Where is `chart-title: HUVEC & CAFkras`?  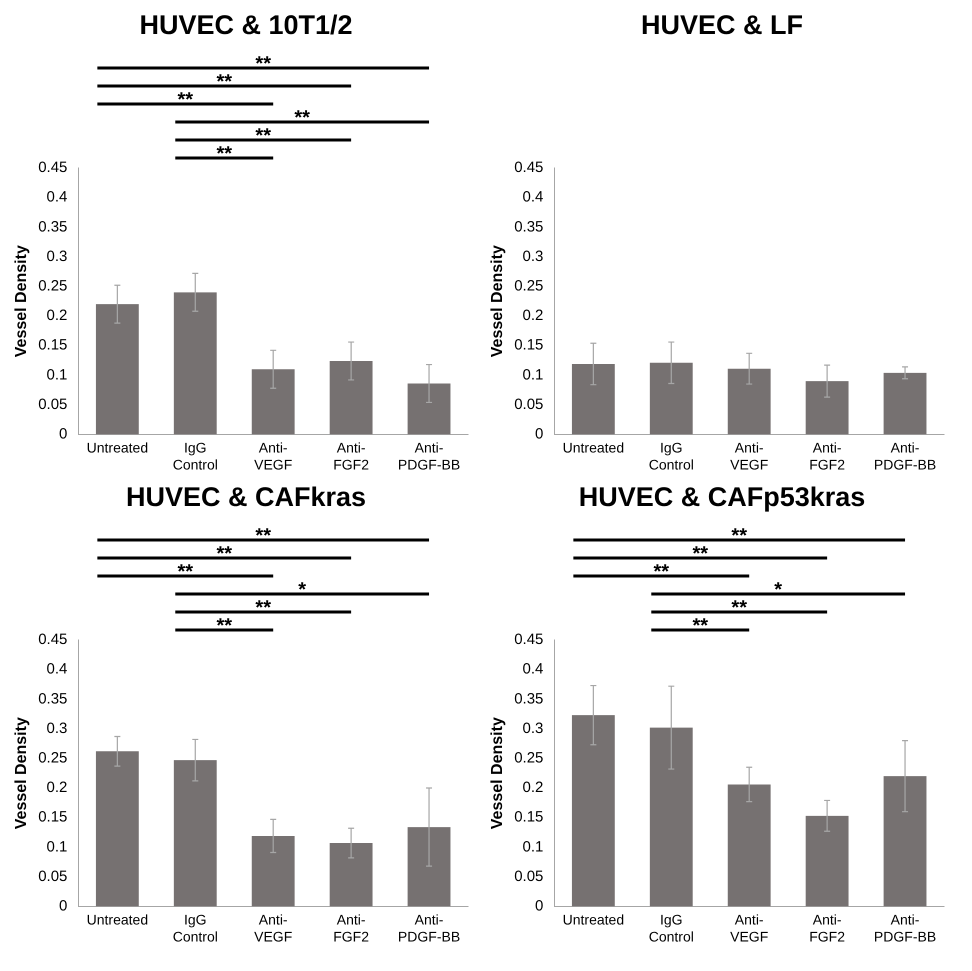 chart-title: HUVEC & CAFkras is located at coordinates (246, 498).